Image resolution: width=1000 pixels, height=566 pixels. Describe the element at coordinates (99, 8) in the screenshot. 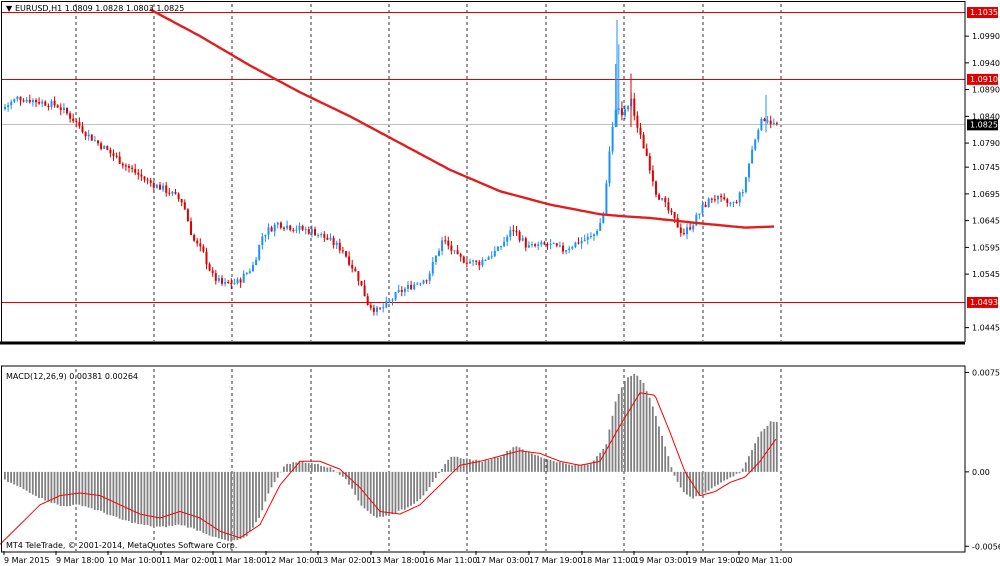

I see `symbol-header: EURUSD,H1 1.0809 1.0828 1.0803 1.0825` at that location.